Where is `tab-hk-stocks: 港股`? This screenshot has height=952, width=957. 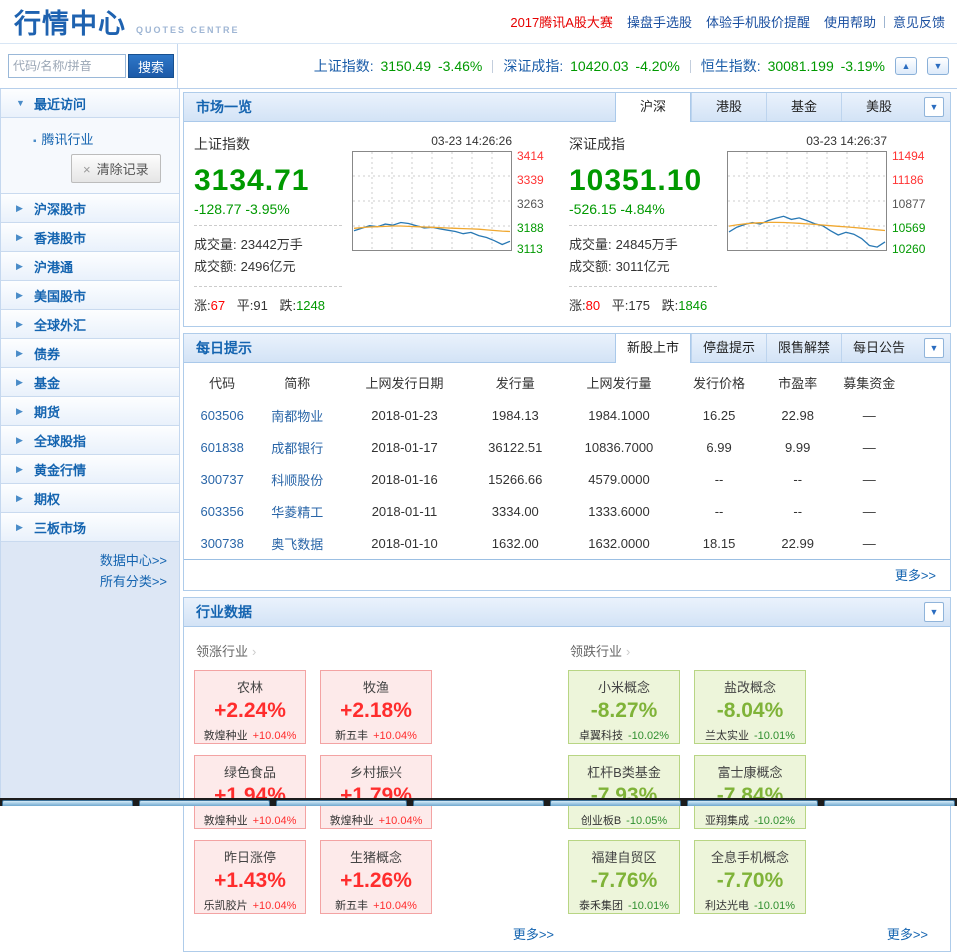
tab-hk-stocks: 港股 is located at coordinates (728, 107).